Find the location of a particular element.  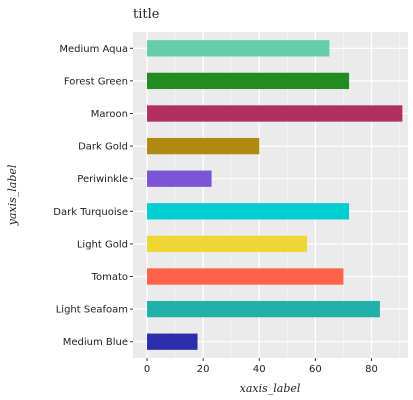

y-tick-label: Periwinkle is located at coordinates (102, 179).